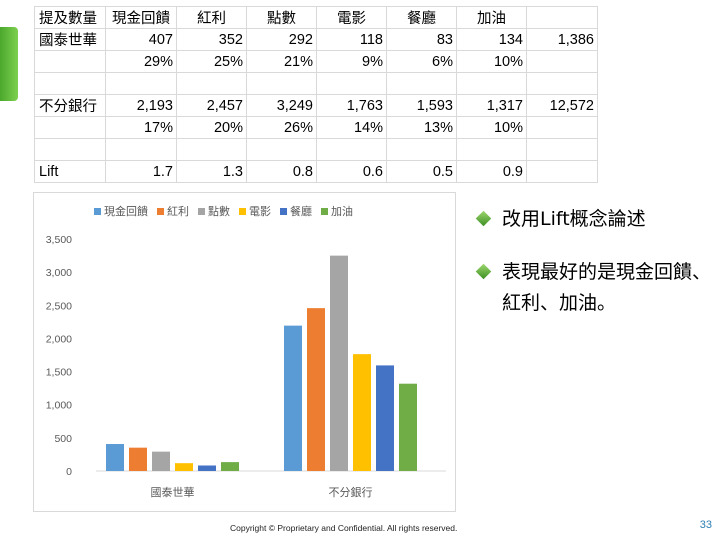  I want to click on table-cell: 6%, so click(421, 61).